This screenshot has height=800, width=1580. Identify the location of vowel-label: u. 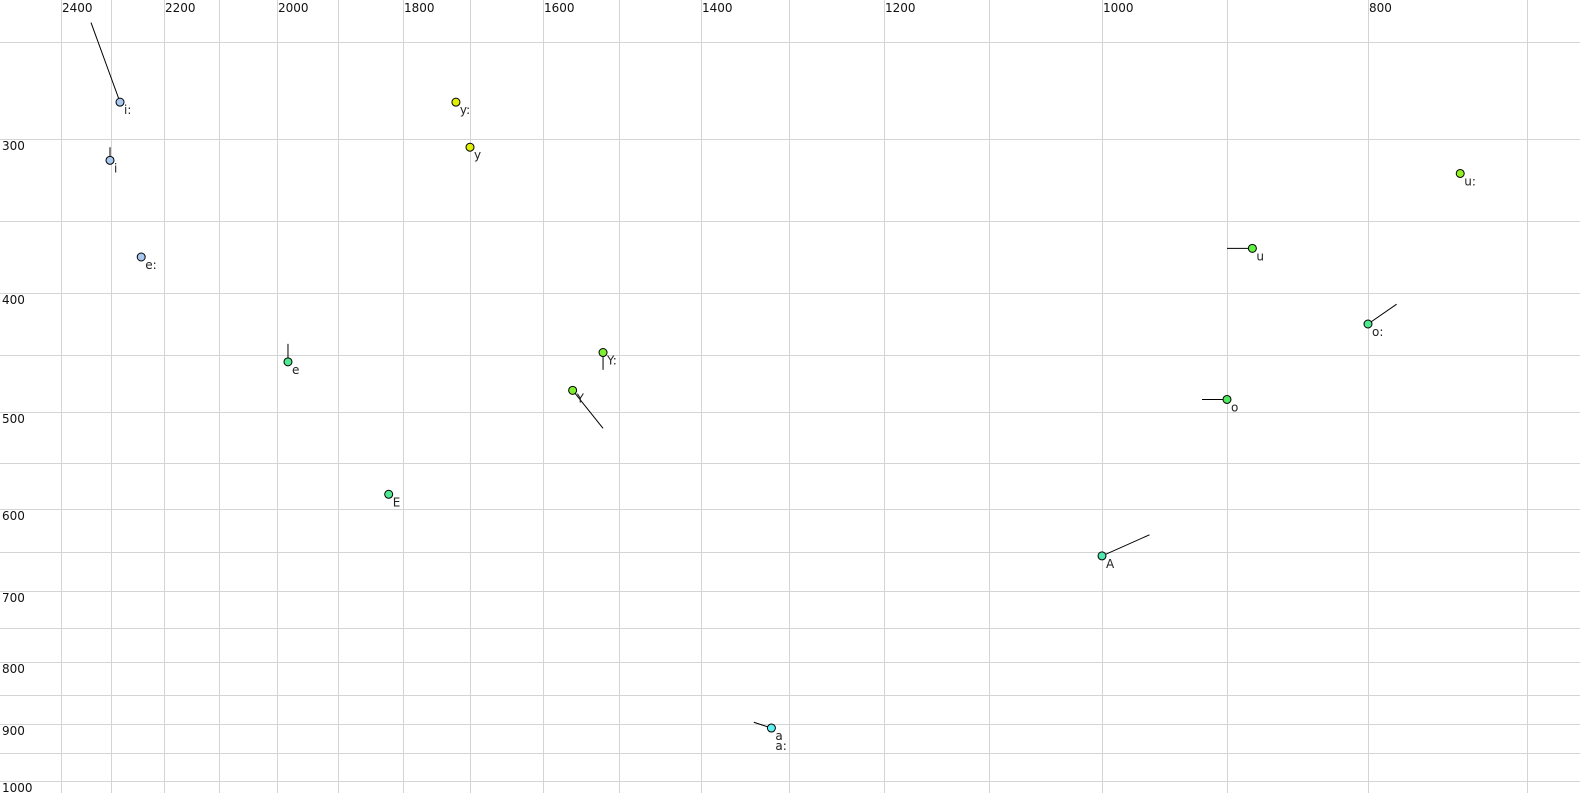
(1260, 256).